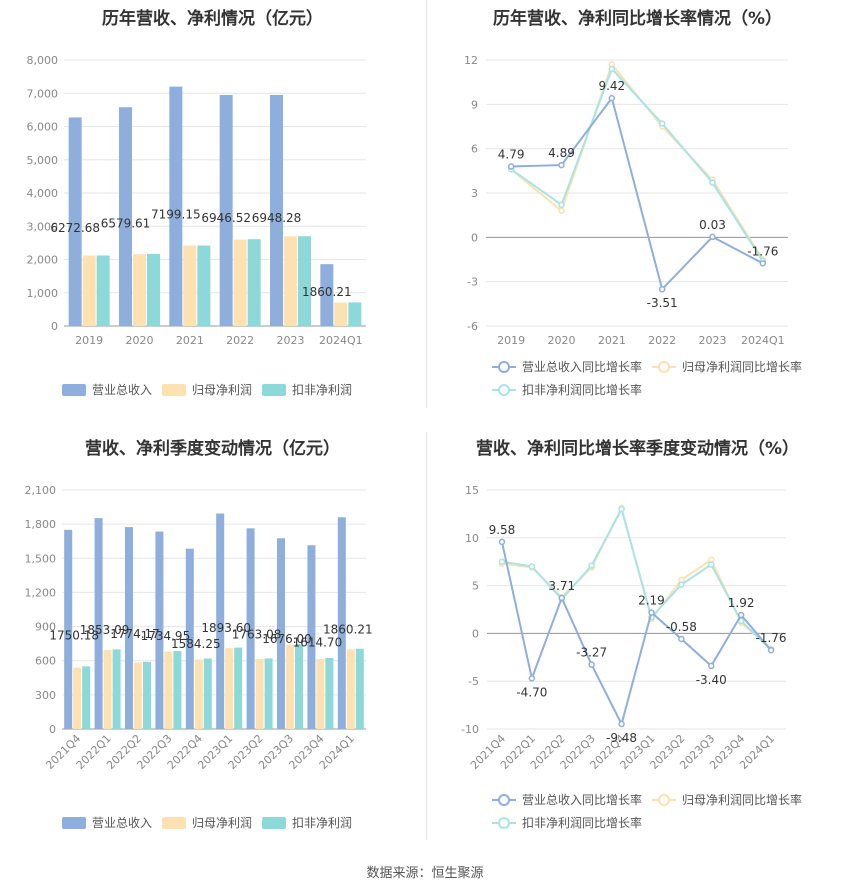 The image size is (850, 891). What do you see at coordinates (474, 104) in the screenshot?
I see `y-tick-label: 9` at bounding box center [474, 104].